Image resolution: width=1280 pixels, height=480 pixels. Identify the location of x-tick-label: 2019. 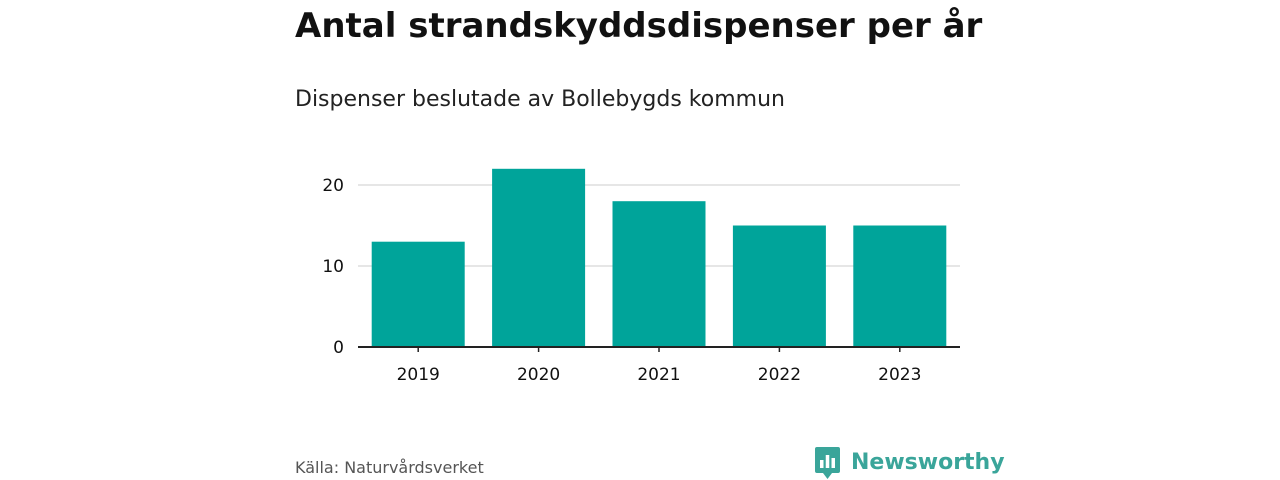
(418, 375).